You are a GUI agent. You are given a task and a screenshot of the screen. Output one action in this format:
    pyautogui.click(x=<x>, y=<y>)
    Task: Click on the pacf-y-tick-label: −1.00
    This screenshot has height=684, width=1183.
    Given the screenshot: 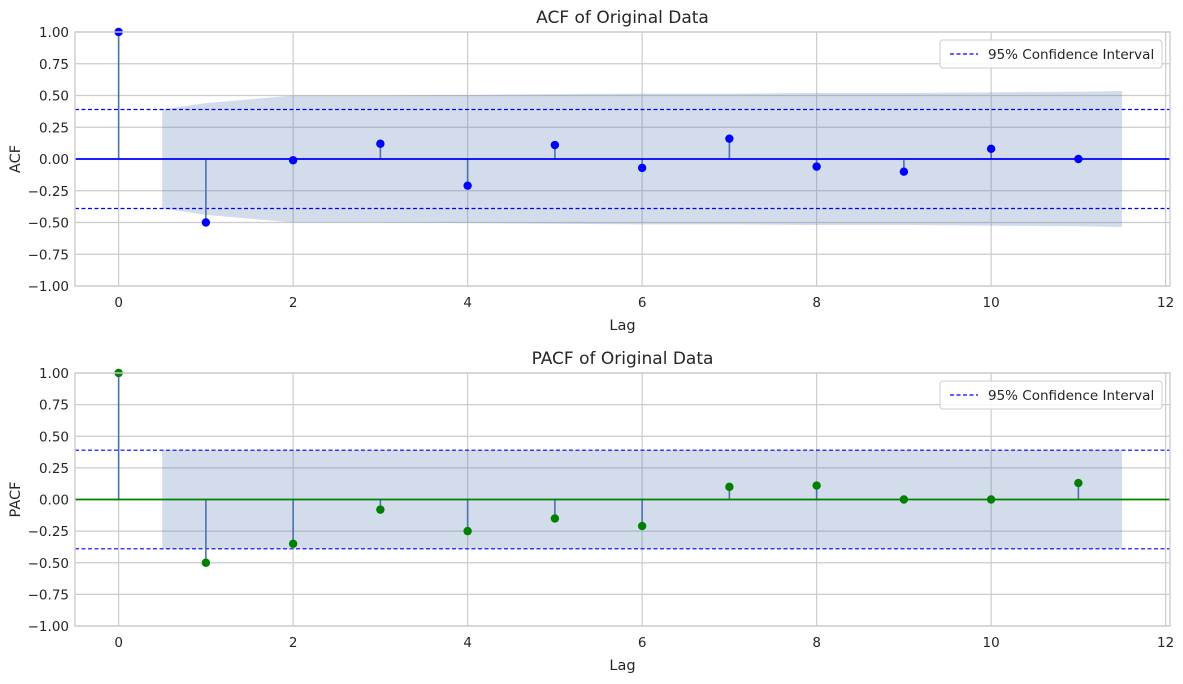 What is the action you would take?
    pyautogui.click(x=48, y=627)
    